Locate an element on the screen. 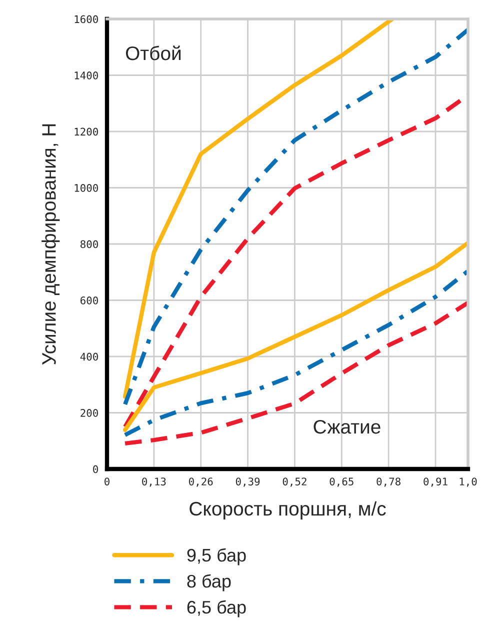 The height and width of the screenshot is (629, 485). x-tick-label: 1,0 is located at coordinates (468, 482).